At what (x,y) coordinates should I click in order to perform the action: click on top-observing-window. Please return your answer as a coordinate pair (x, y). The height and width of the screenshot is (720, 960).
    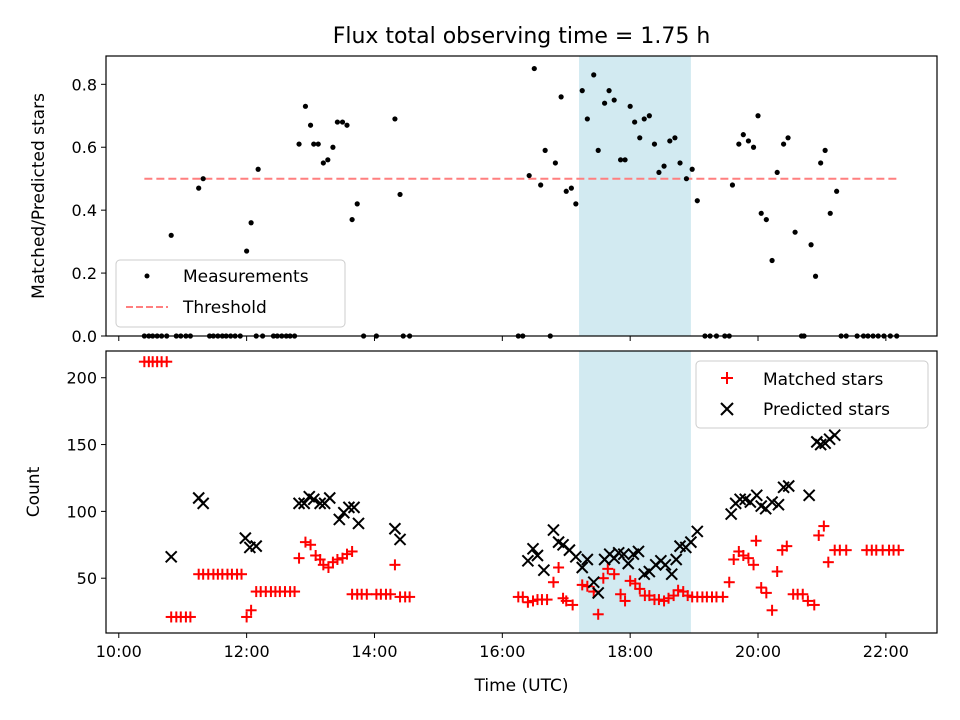
    Looking at the image, I should click on (635, 196).